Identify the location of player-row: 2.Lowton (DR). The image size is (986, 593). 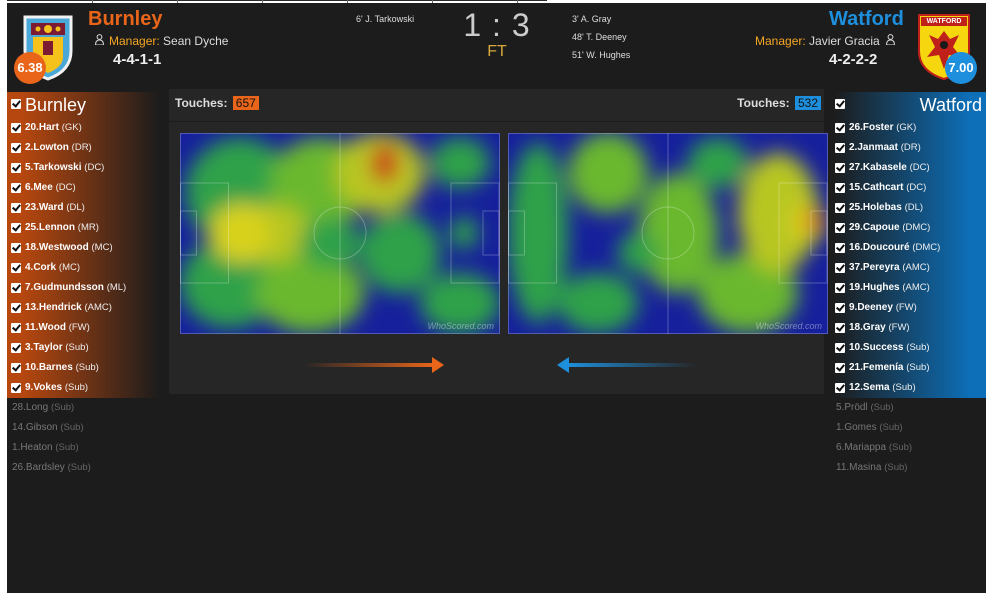
(83, 148).